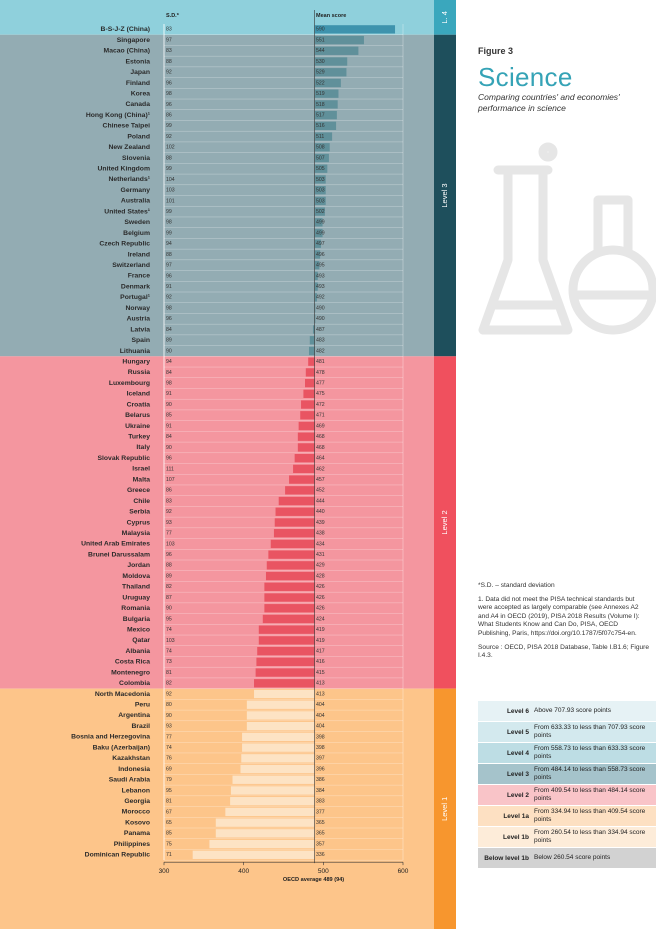 The width and height of the screenshot is (656, 929). Describe the element at coordinates (122, 694) in the screenshot. I see `country-label: North Macedonia` at that location.